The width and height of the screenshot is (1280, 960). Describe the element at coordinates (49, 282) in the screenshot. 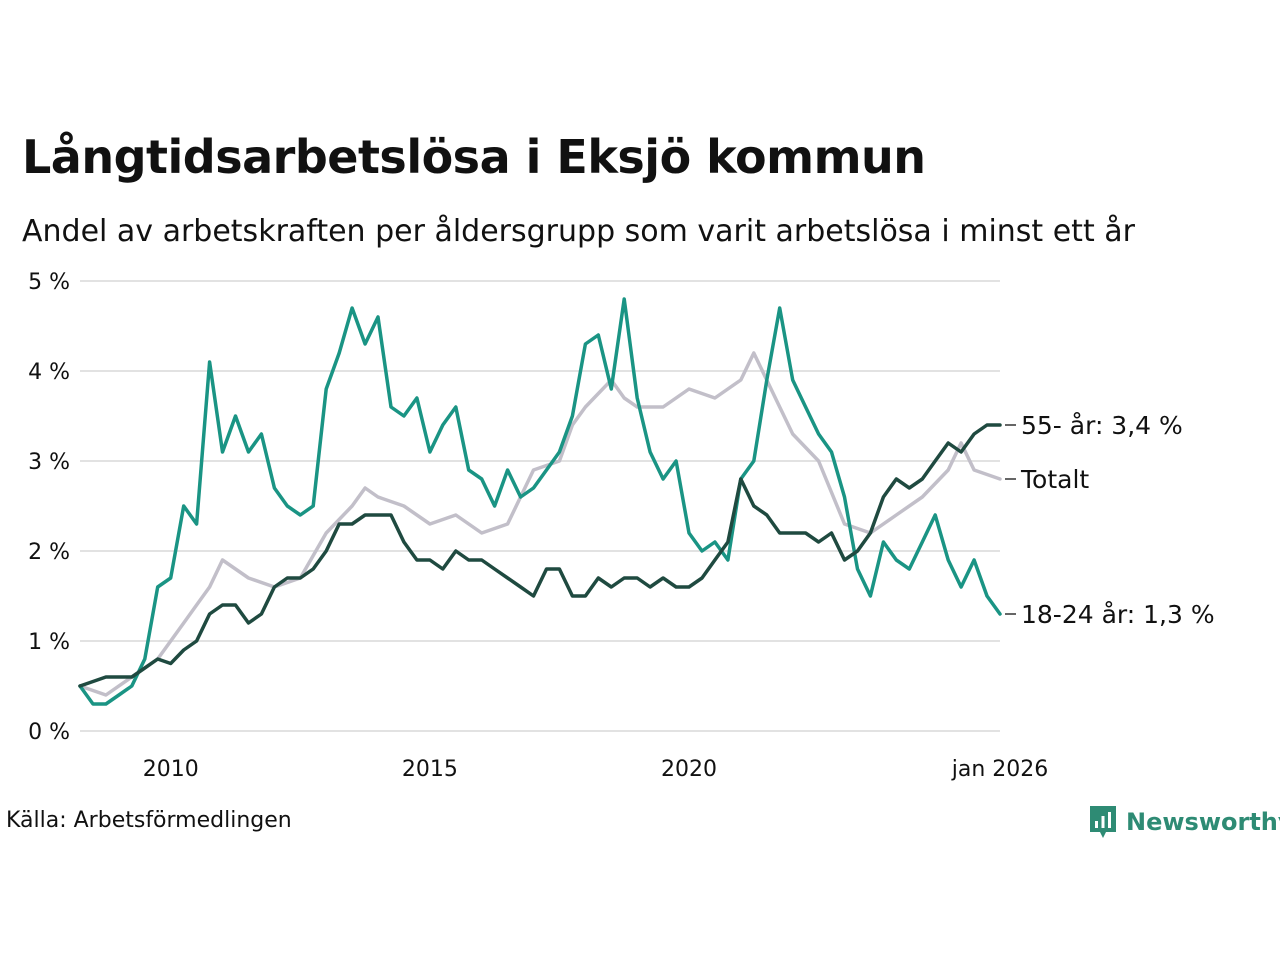

I see `y-tick-label: 5 %` at that location.